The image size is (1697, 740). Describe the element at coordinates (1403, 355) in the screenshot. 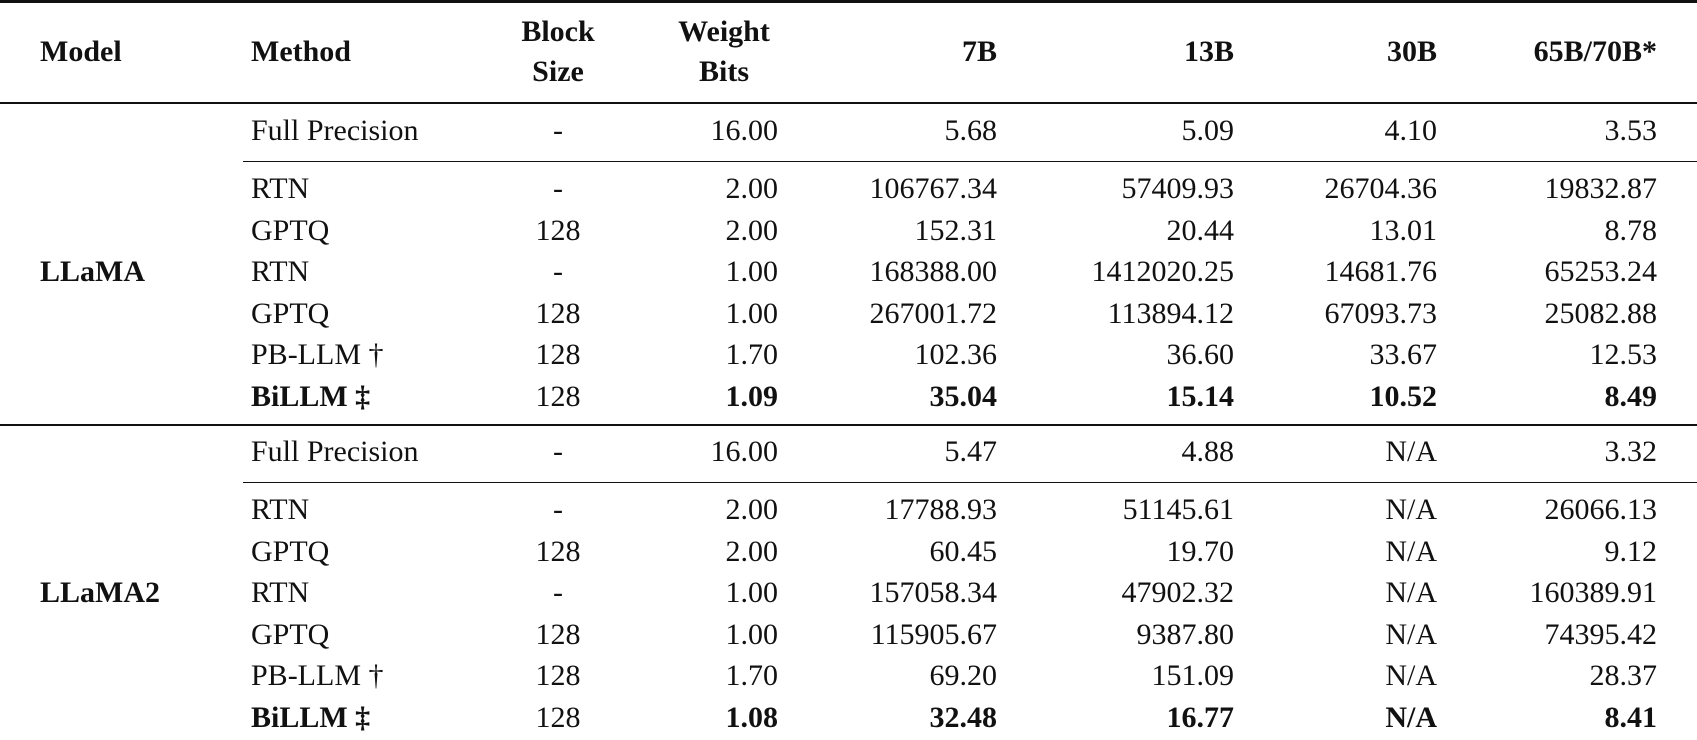

I see `cell-value: 33.67` at that location.